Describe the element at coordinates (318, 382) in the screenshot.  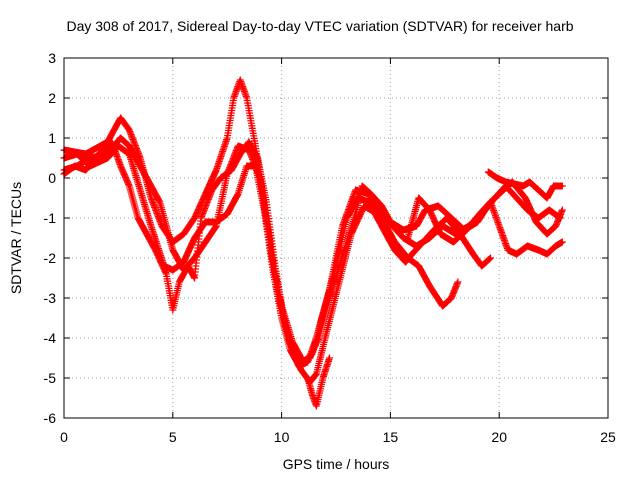
I see `data-series-arc-e` at that location.